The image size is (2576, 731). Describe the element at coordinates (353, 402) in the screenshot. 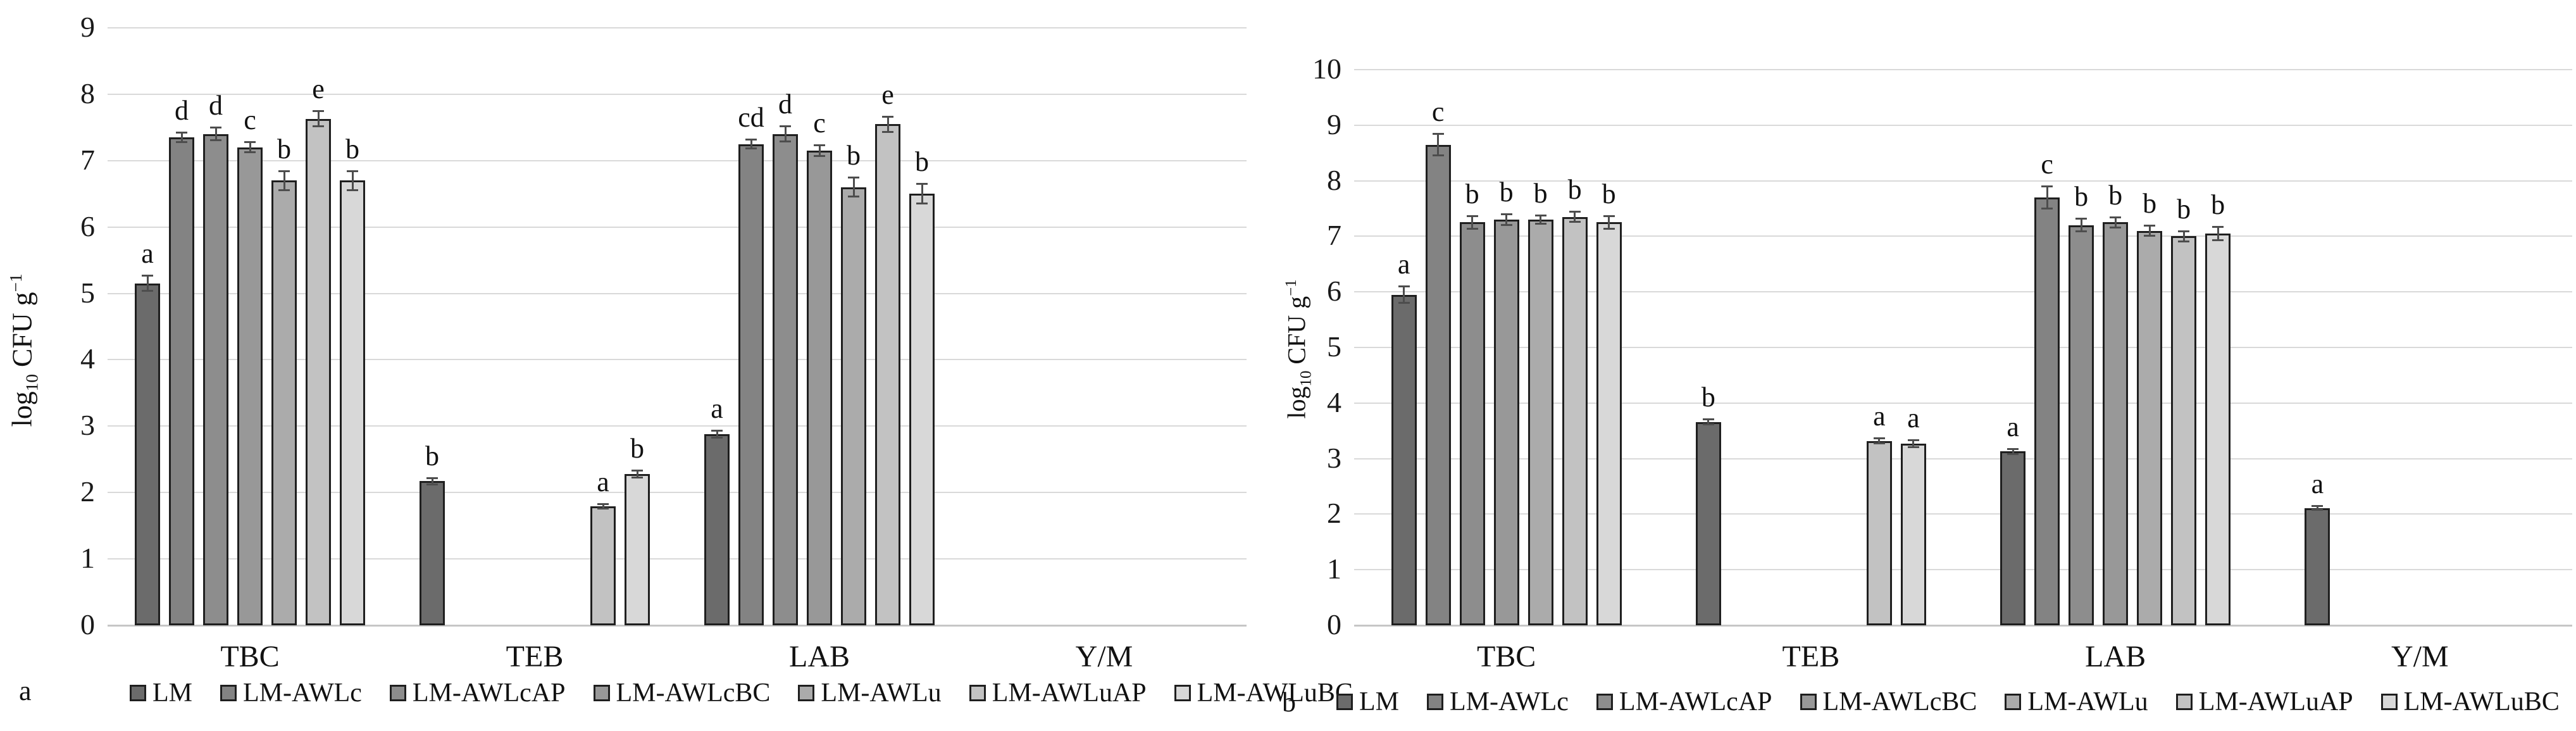

I see `bar-LM-AWLuBC-TBC` at that location.